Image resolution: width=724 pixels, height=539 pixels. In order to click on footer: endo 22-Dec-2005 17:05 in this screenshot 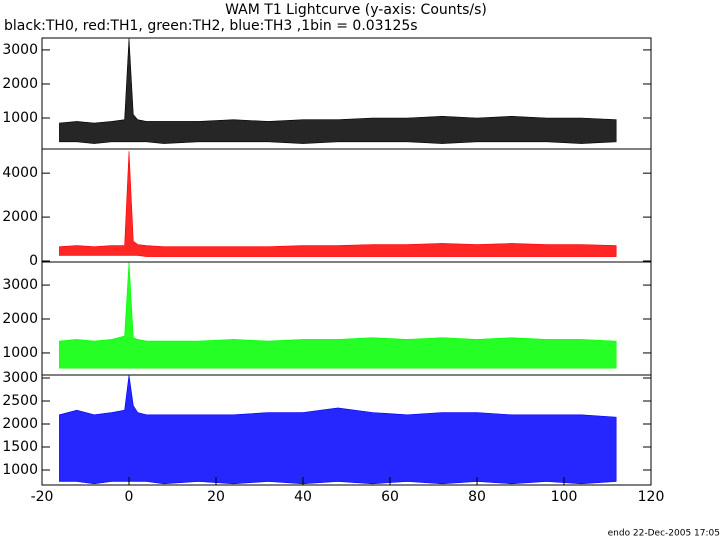, I will do `click(664, 534)`.